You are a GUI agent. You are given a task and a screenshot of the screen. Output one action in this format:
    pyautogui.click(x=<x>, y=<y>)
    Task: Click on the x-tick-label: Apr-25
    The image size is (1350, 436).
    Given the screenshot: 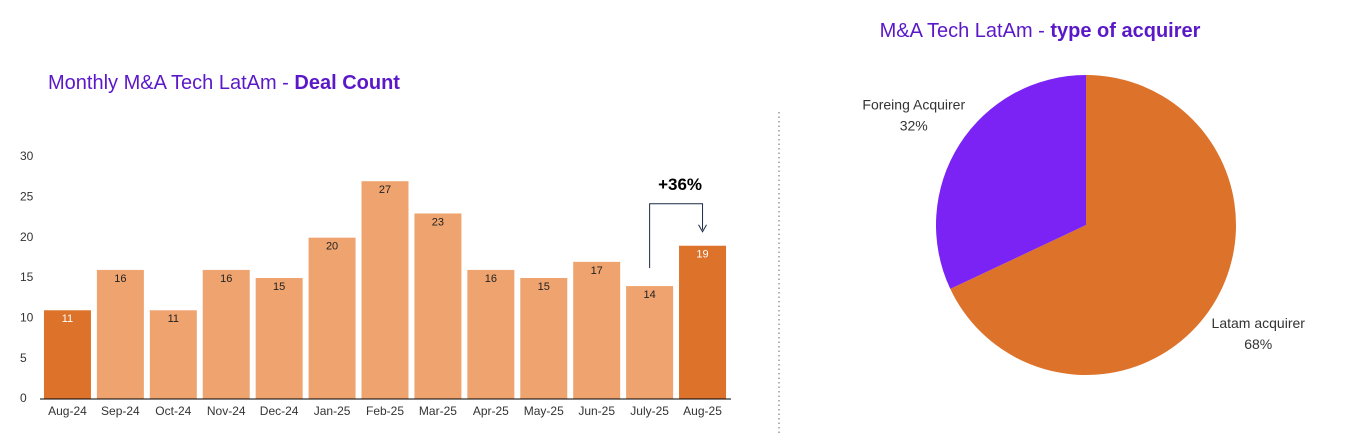 What is the action you would take?
    pyautogui.click(x=491, y=411)
    